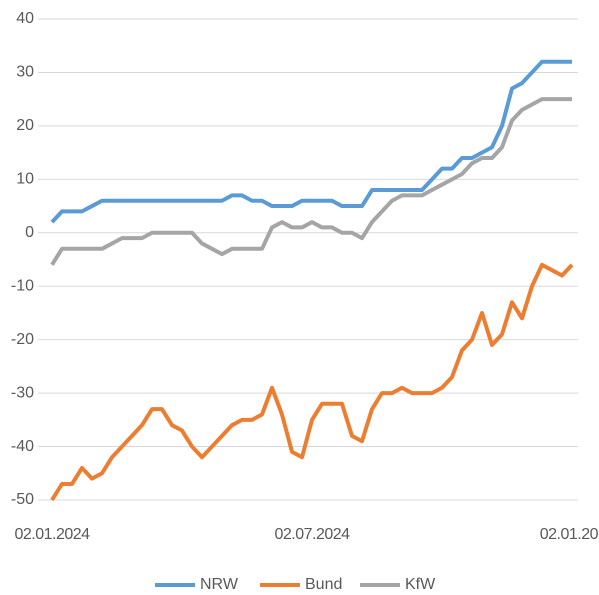 The image size is (599, 595). I want to click on legend-label: Bund, so click(323, 584).